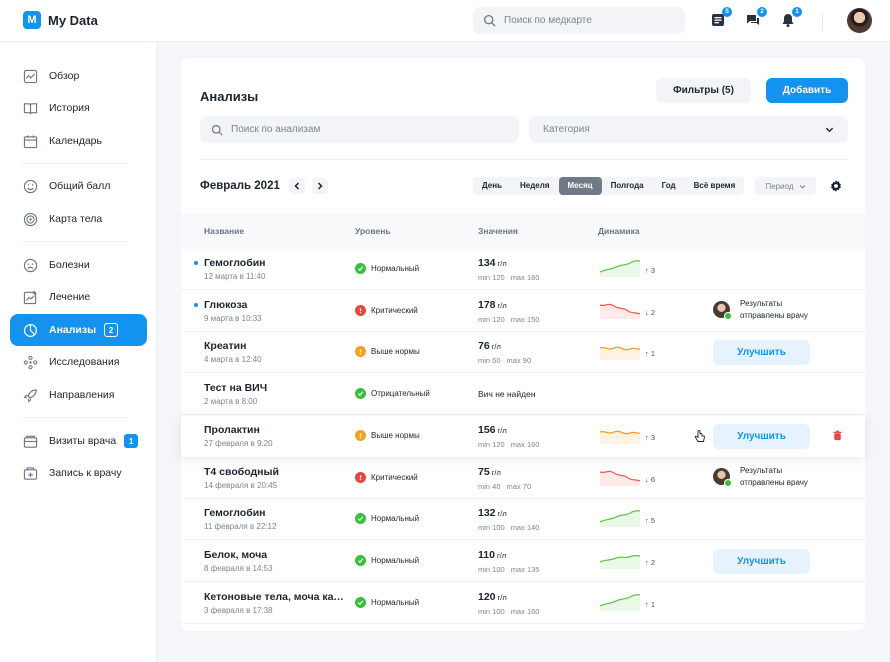  What do you see at coordinates (589, 20) in the screenshot?
I see `medcard-search-input` at bounding box center [589, 20].